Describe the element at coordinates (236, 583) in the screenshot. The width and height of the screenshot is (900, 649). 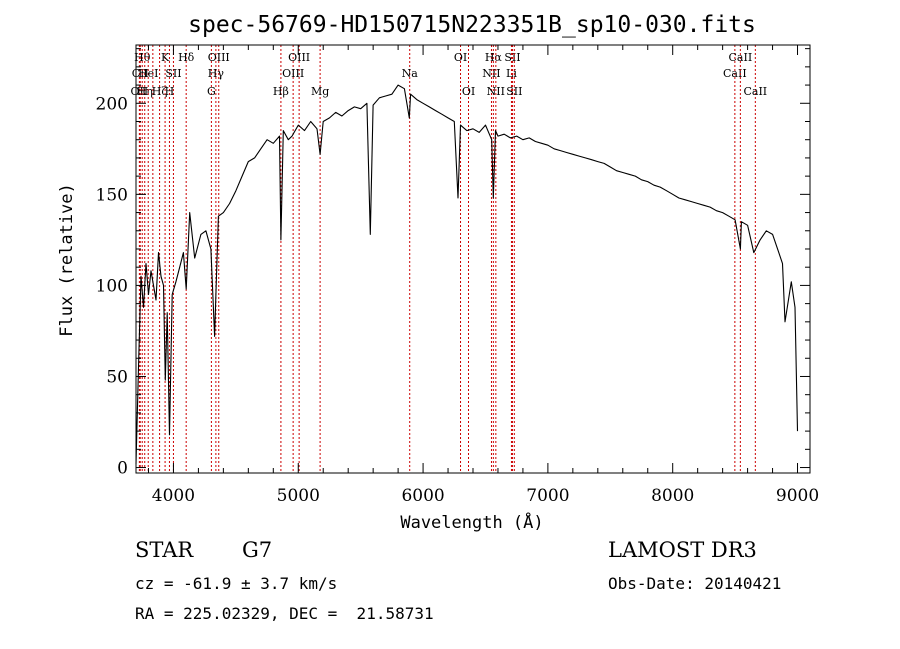
I see `redshift-text: cz = -61.9 ± 3.7 km/s` at that location.